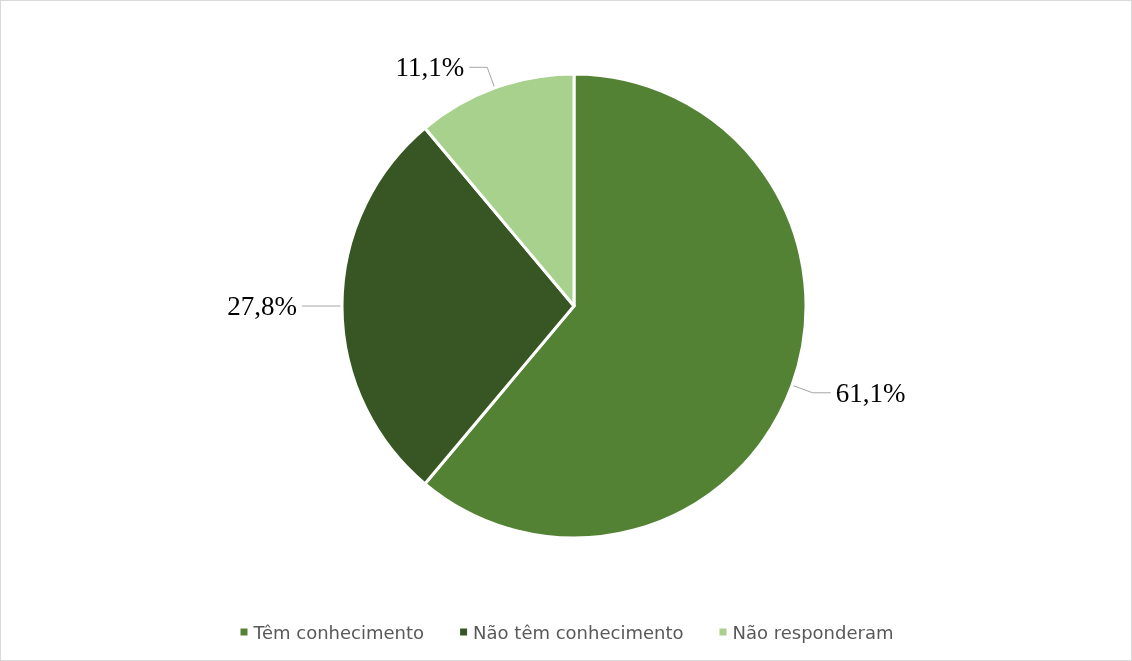 The height and width of the screenshot is (661, 1132). I want to click on data-label: 11,1%, so click(430, 67).